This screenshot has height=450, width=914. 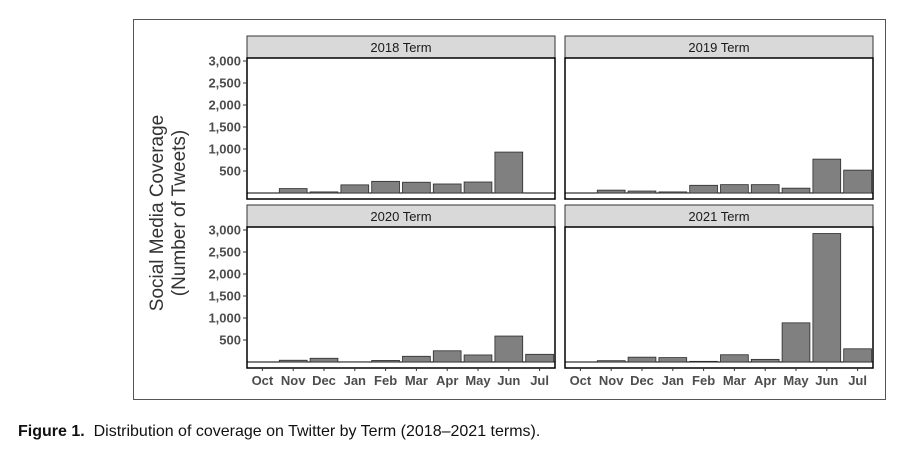 I want to click on bar: Mar: 130, so click(x=416, y=359).